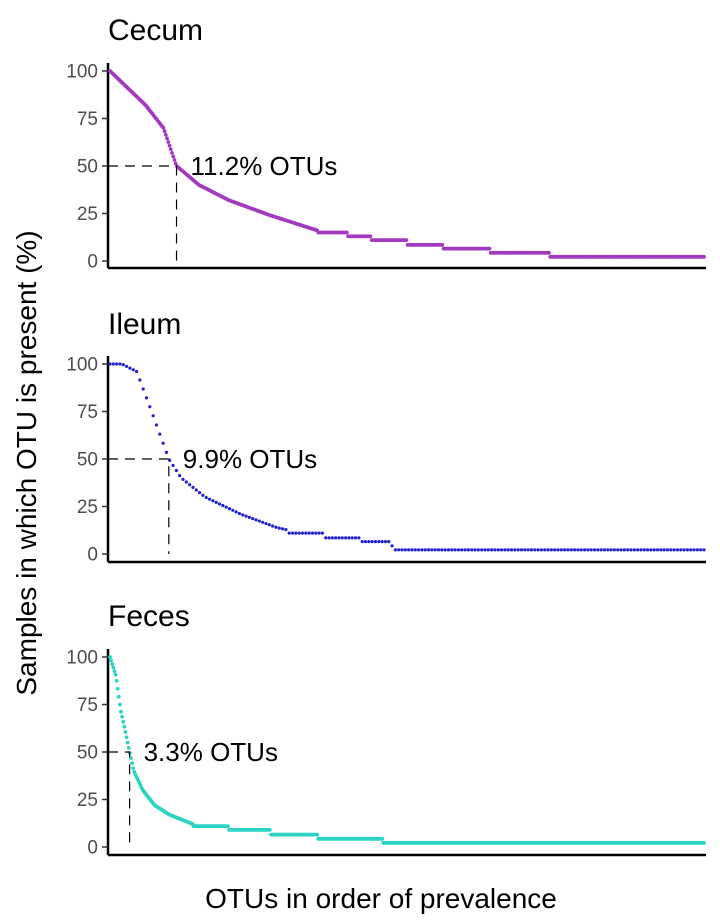 This screenshot has height=921, width=720. I want to click on y-tick-label: 50, so click(87, 460).